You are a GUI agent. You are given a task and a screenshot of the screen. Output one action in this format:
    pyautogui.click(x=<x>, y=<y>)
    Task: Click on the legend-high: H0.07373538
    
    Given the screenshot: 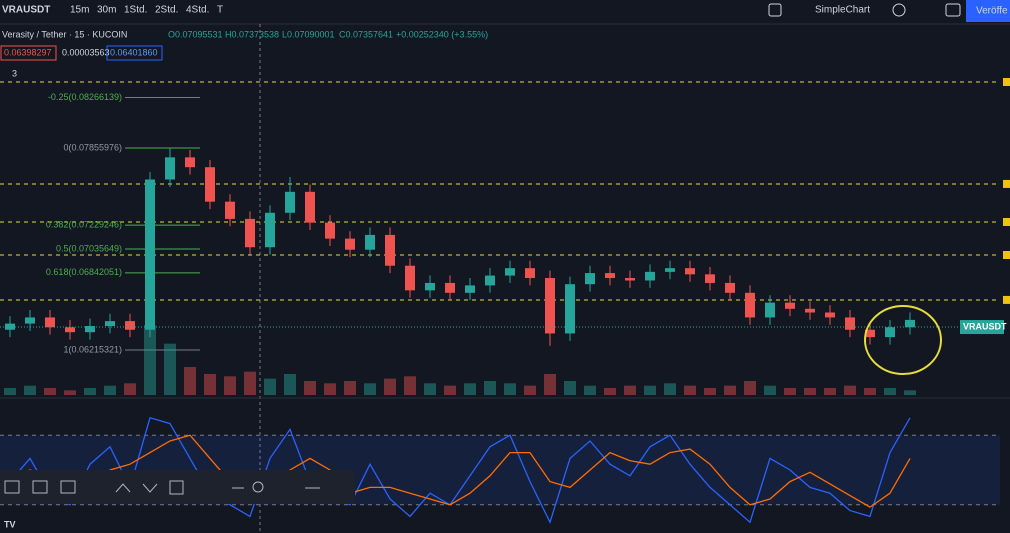 What is the action you would take?
    pyautogui.click(x=252, y=34)
    